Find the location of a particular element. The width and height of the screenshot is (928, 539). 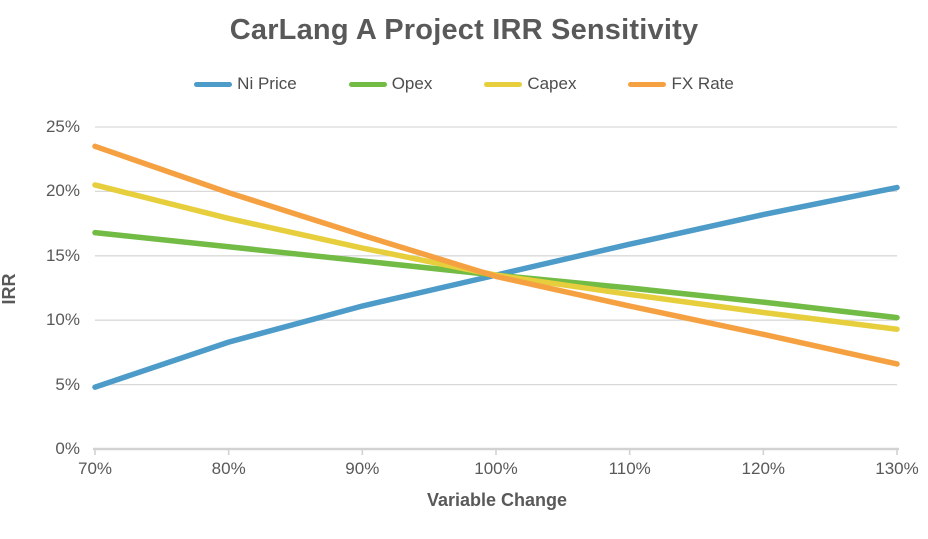

capex-line-swatch-icon is located at coordinates (503, 84).